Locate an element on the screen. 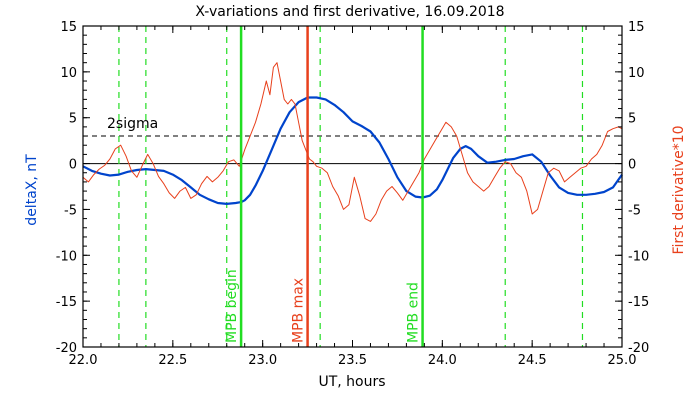  y-tick-label-right-6: -15 is located at coordinates (638, 302).